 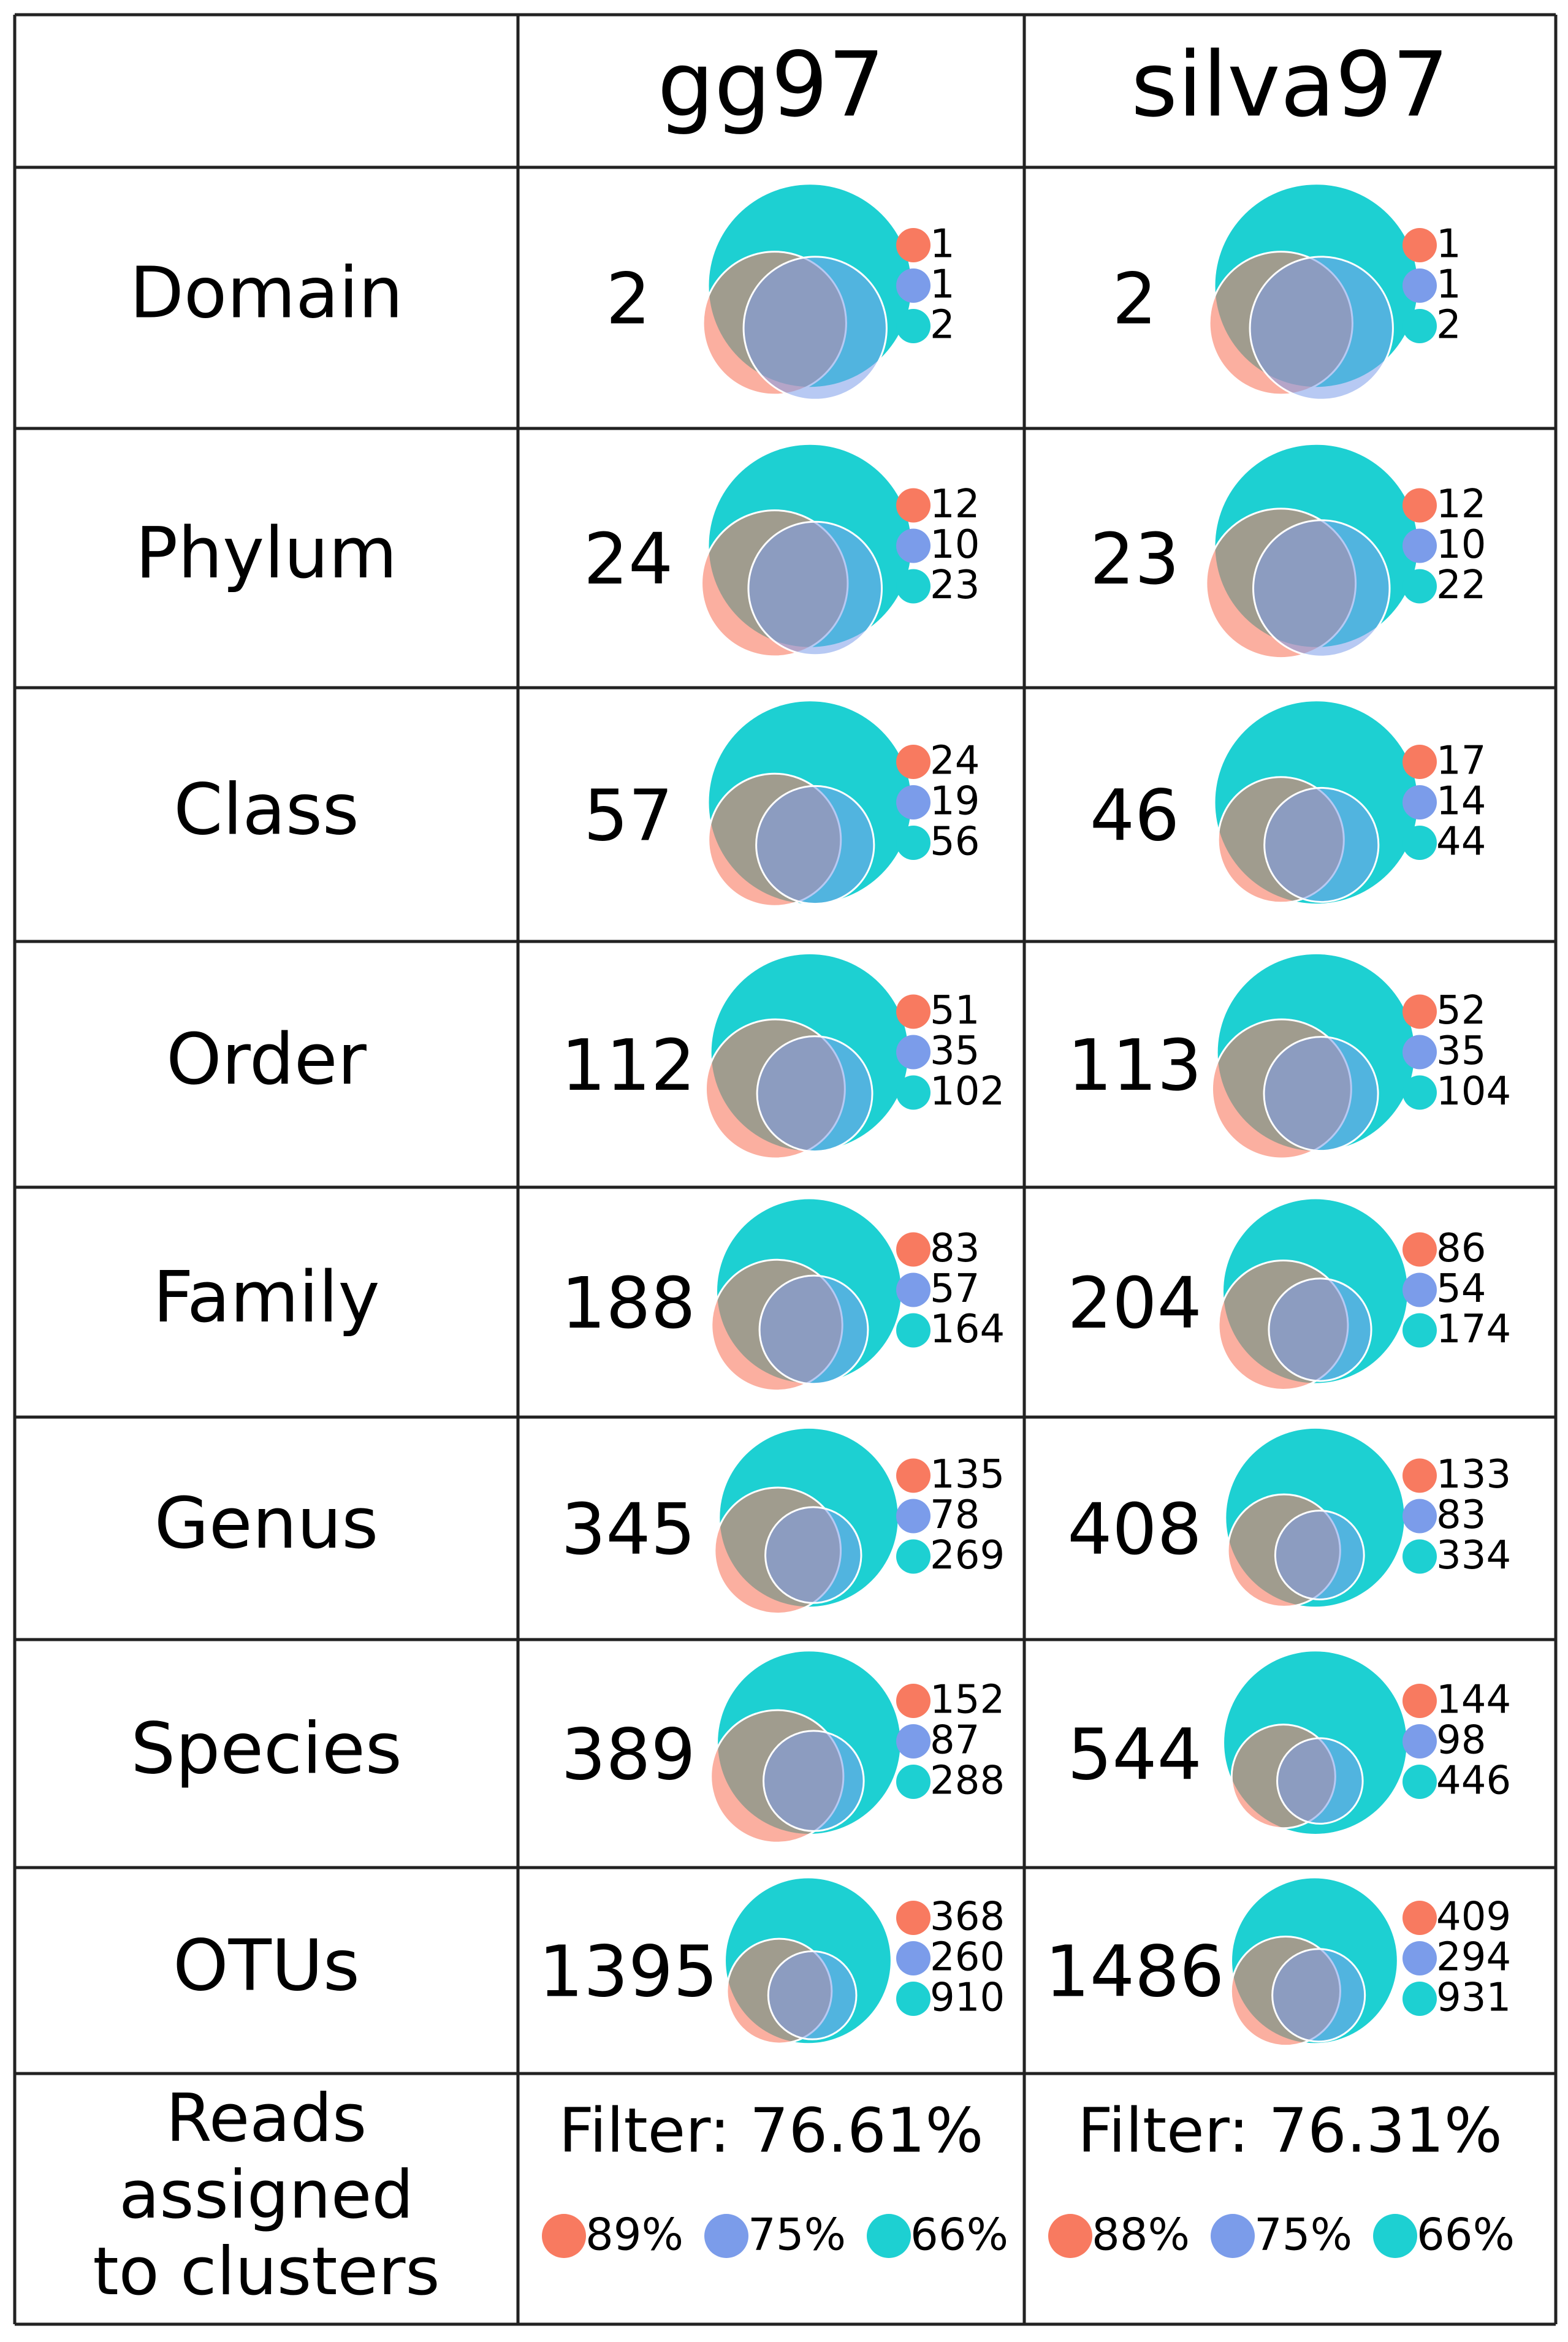 What do you see at coordinates (1135, 1755) in the screenshot?
I see `total-count: 544` at bounding box center [1135, 1755].